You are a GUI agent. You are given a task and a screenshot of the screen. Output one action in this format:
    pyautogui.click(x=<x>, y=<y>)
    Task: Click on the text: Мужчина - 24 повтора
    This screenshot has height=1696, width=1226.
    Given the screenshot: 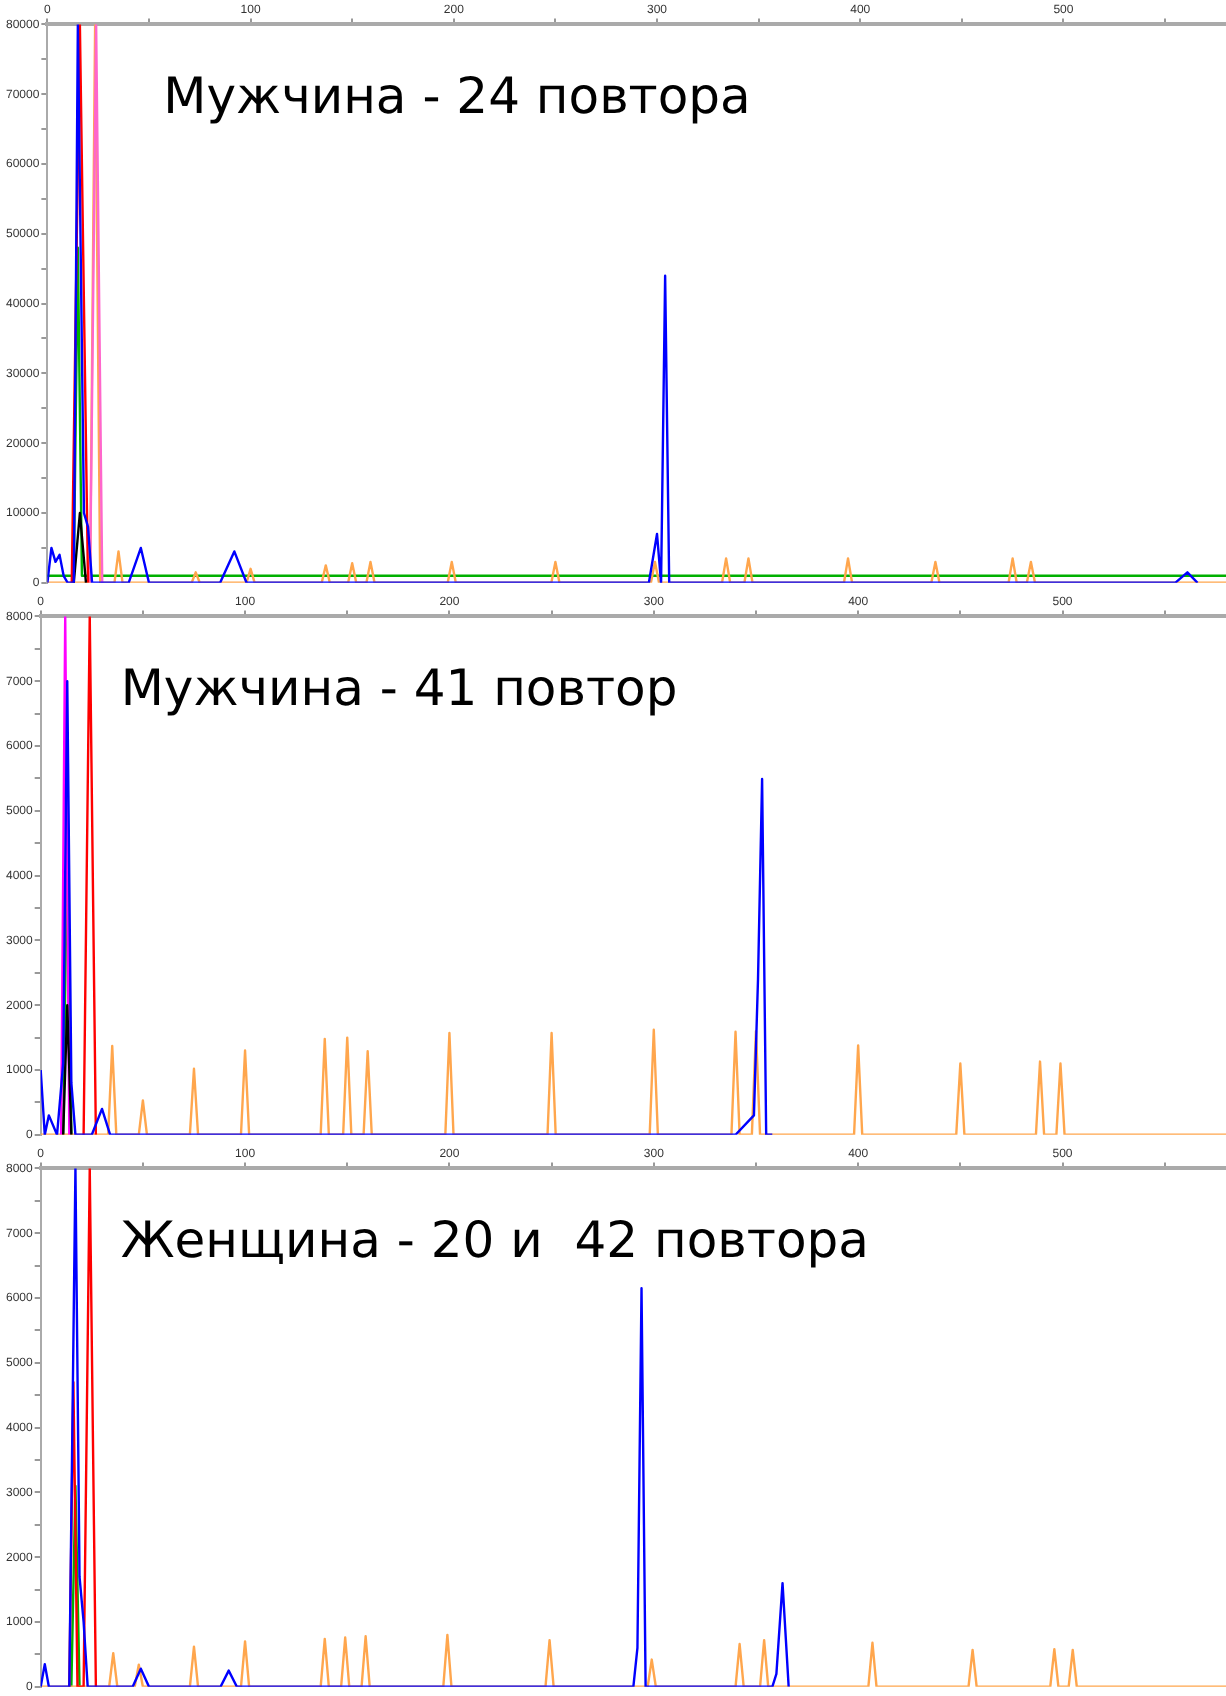 What is the action you would take?
    pyautogui.click(x=457, y=96)
    